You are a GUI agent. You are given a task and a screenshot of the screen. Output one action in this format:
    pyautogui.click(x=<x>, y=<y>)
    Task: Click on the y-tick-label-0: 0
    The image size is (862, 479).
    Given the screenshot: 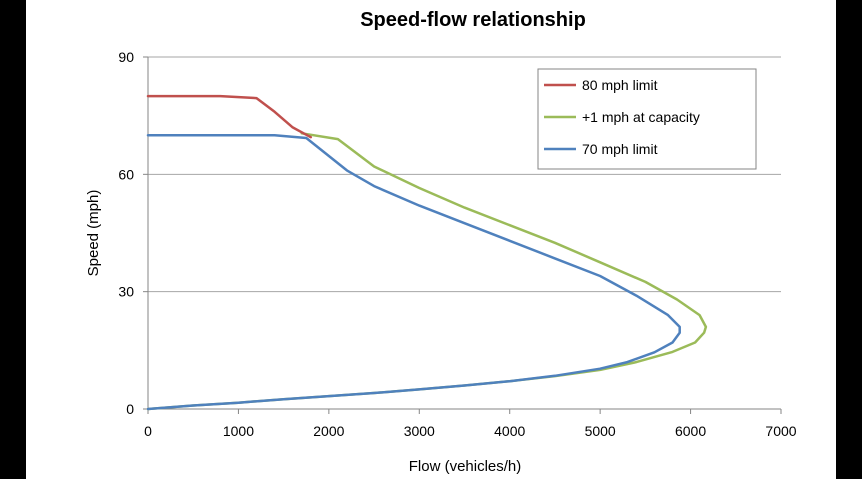 What is the action you would take?
    pyautogui.click(x=130, y=409)
    